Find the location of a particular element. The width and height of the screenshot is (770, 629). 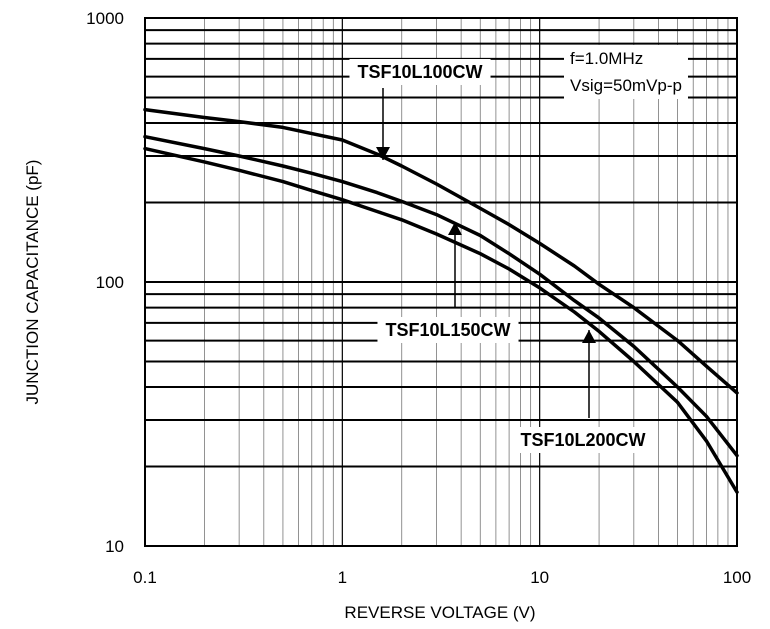

x-tick-label: 1 is located at coordinates (342, 577).